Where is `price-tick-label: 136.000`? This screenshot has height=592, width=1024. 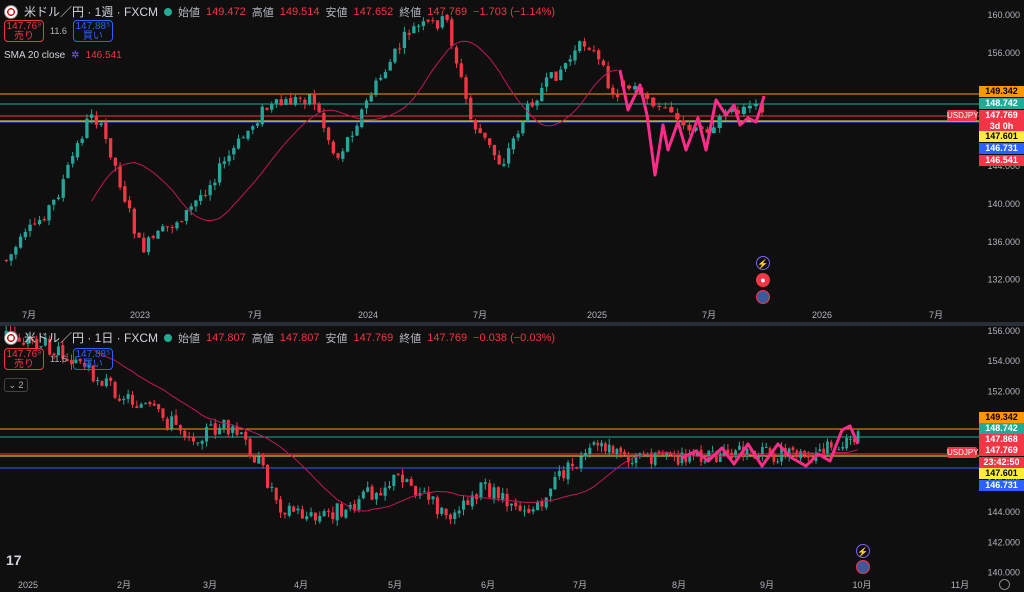 price-tick-label: 136.000 is located at coordinates (1003, 242).